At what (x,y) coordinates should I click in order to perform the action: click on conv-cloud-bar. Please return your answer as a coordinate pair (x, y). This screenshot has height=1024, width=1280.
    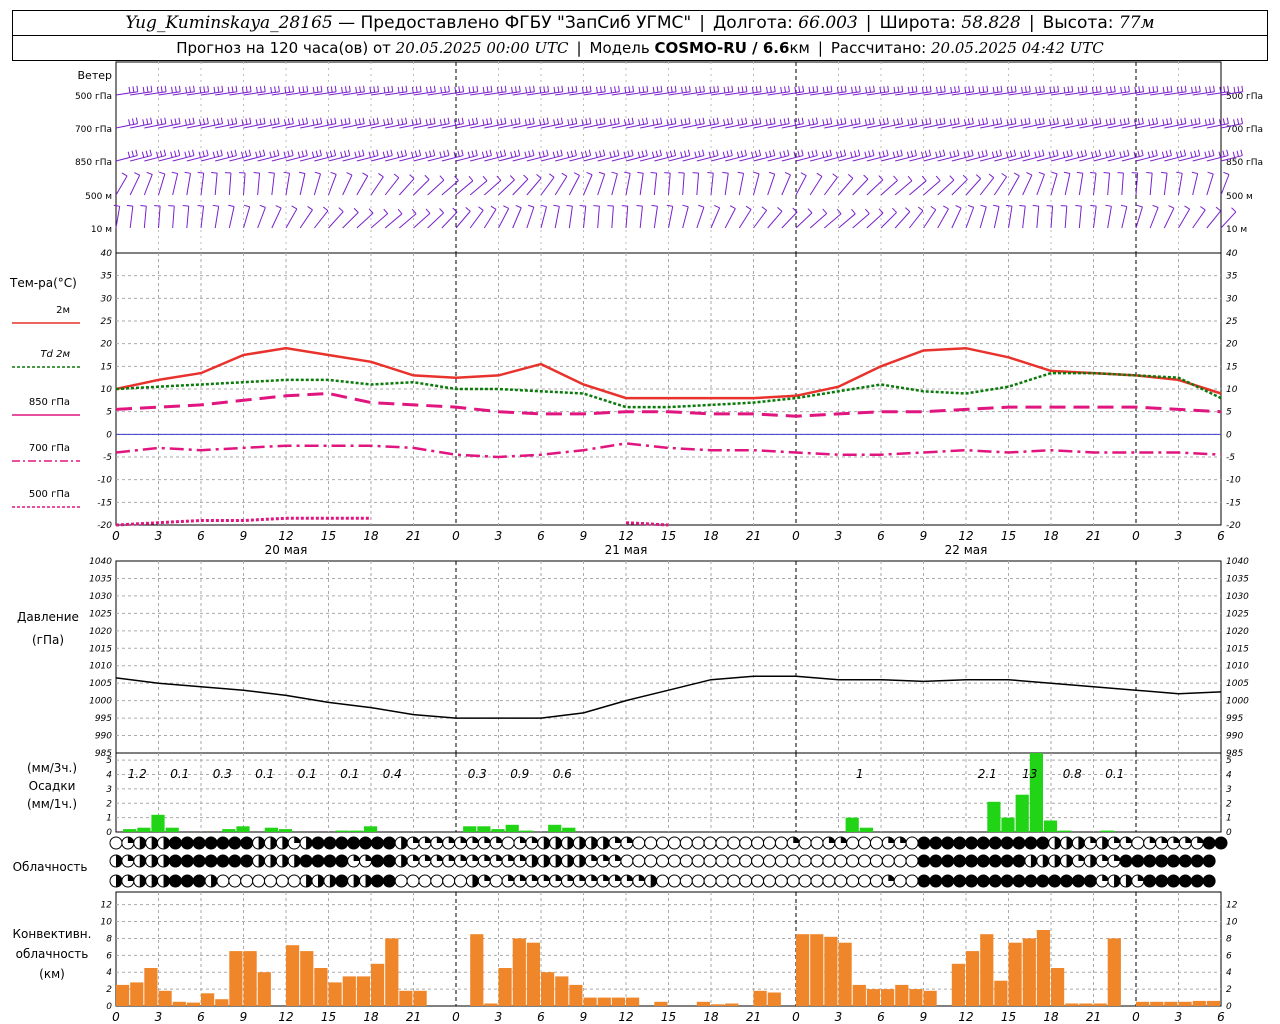
    Looking at the image, I should click on (930, 998).